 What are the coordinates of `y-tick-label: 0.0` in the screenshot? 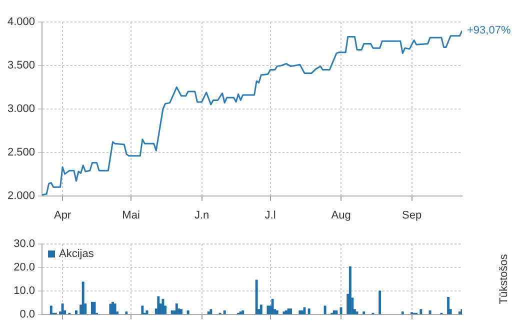 It's located at (27, 314).